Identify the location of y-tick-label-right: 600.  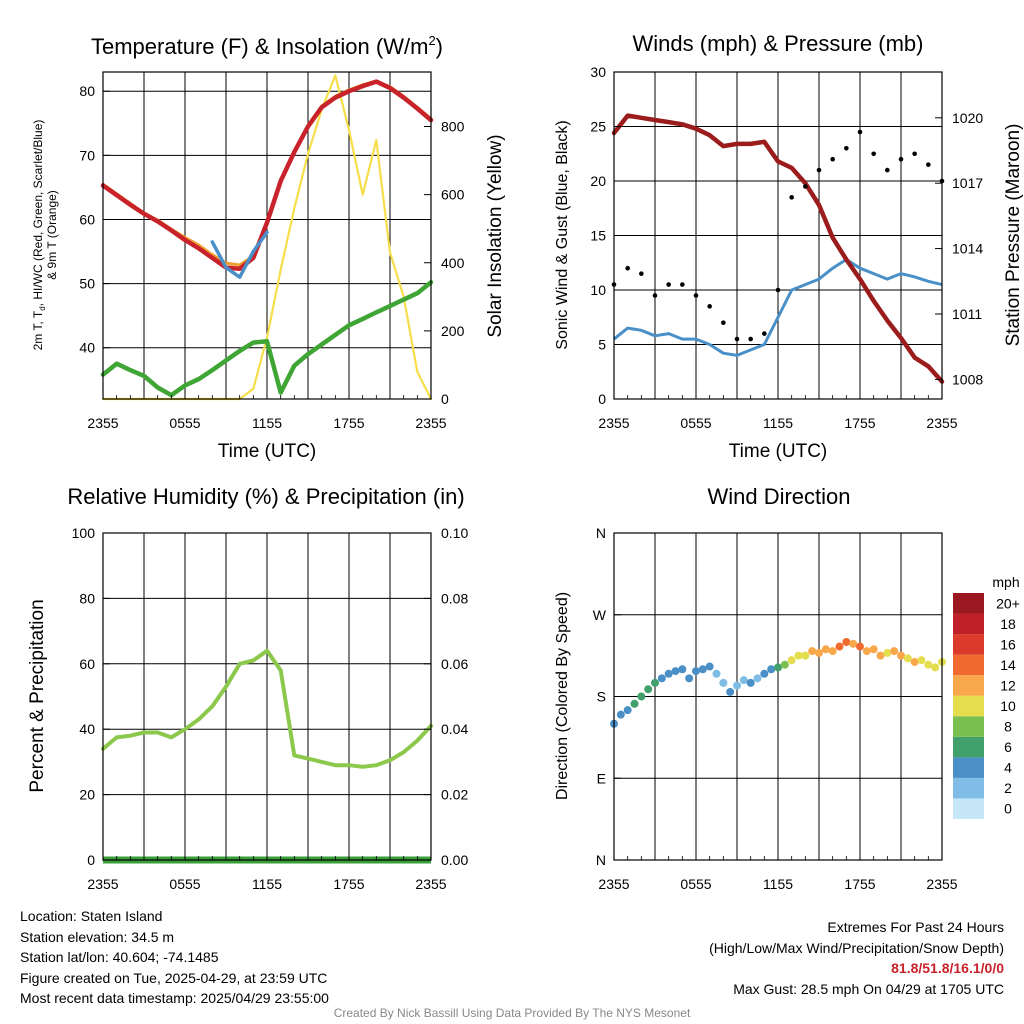
(453, 195).